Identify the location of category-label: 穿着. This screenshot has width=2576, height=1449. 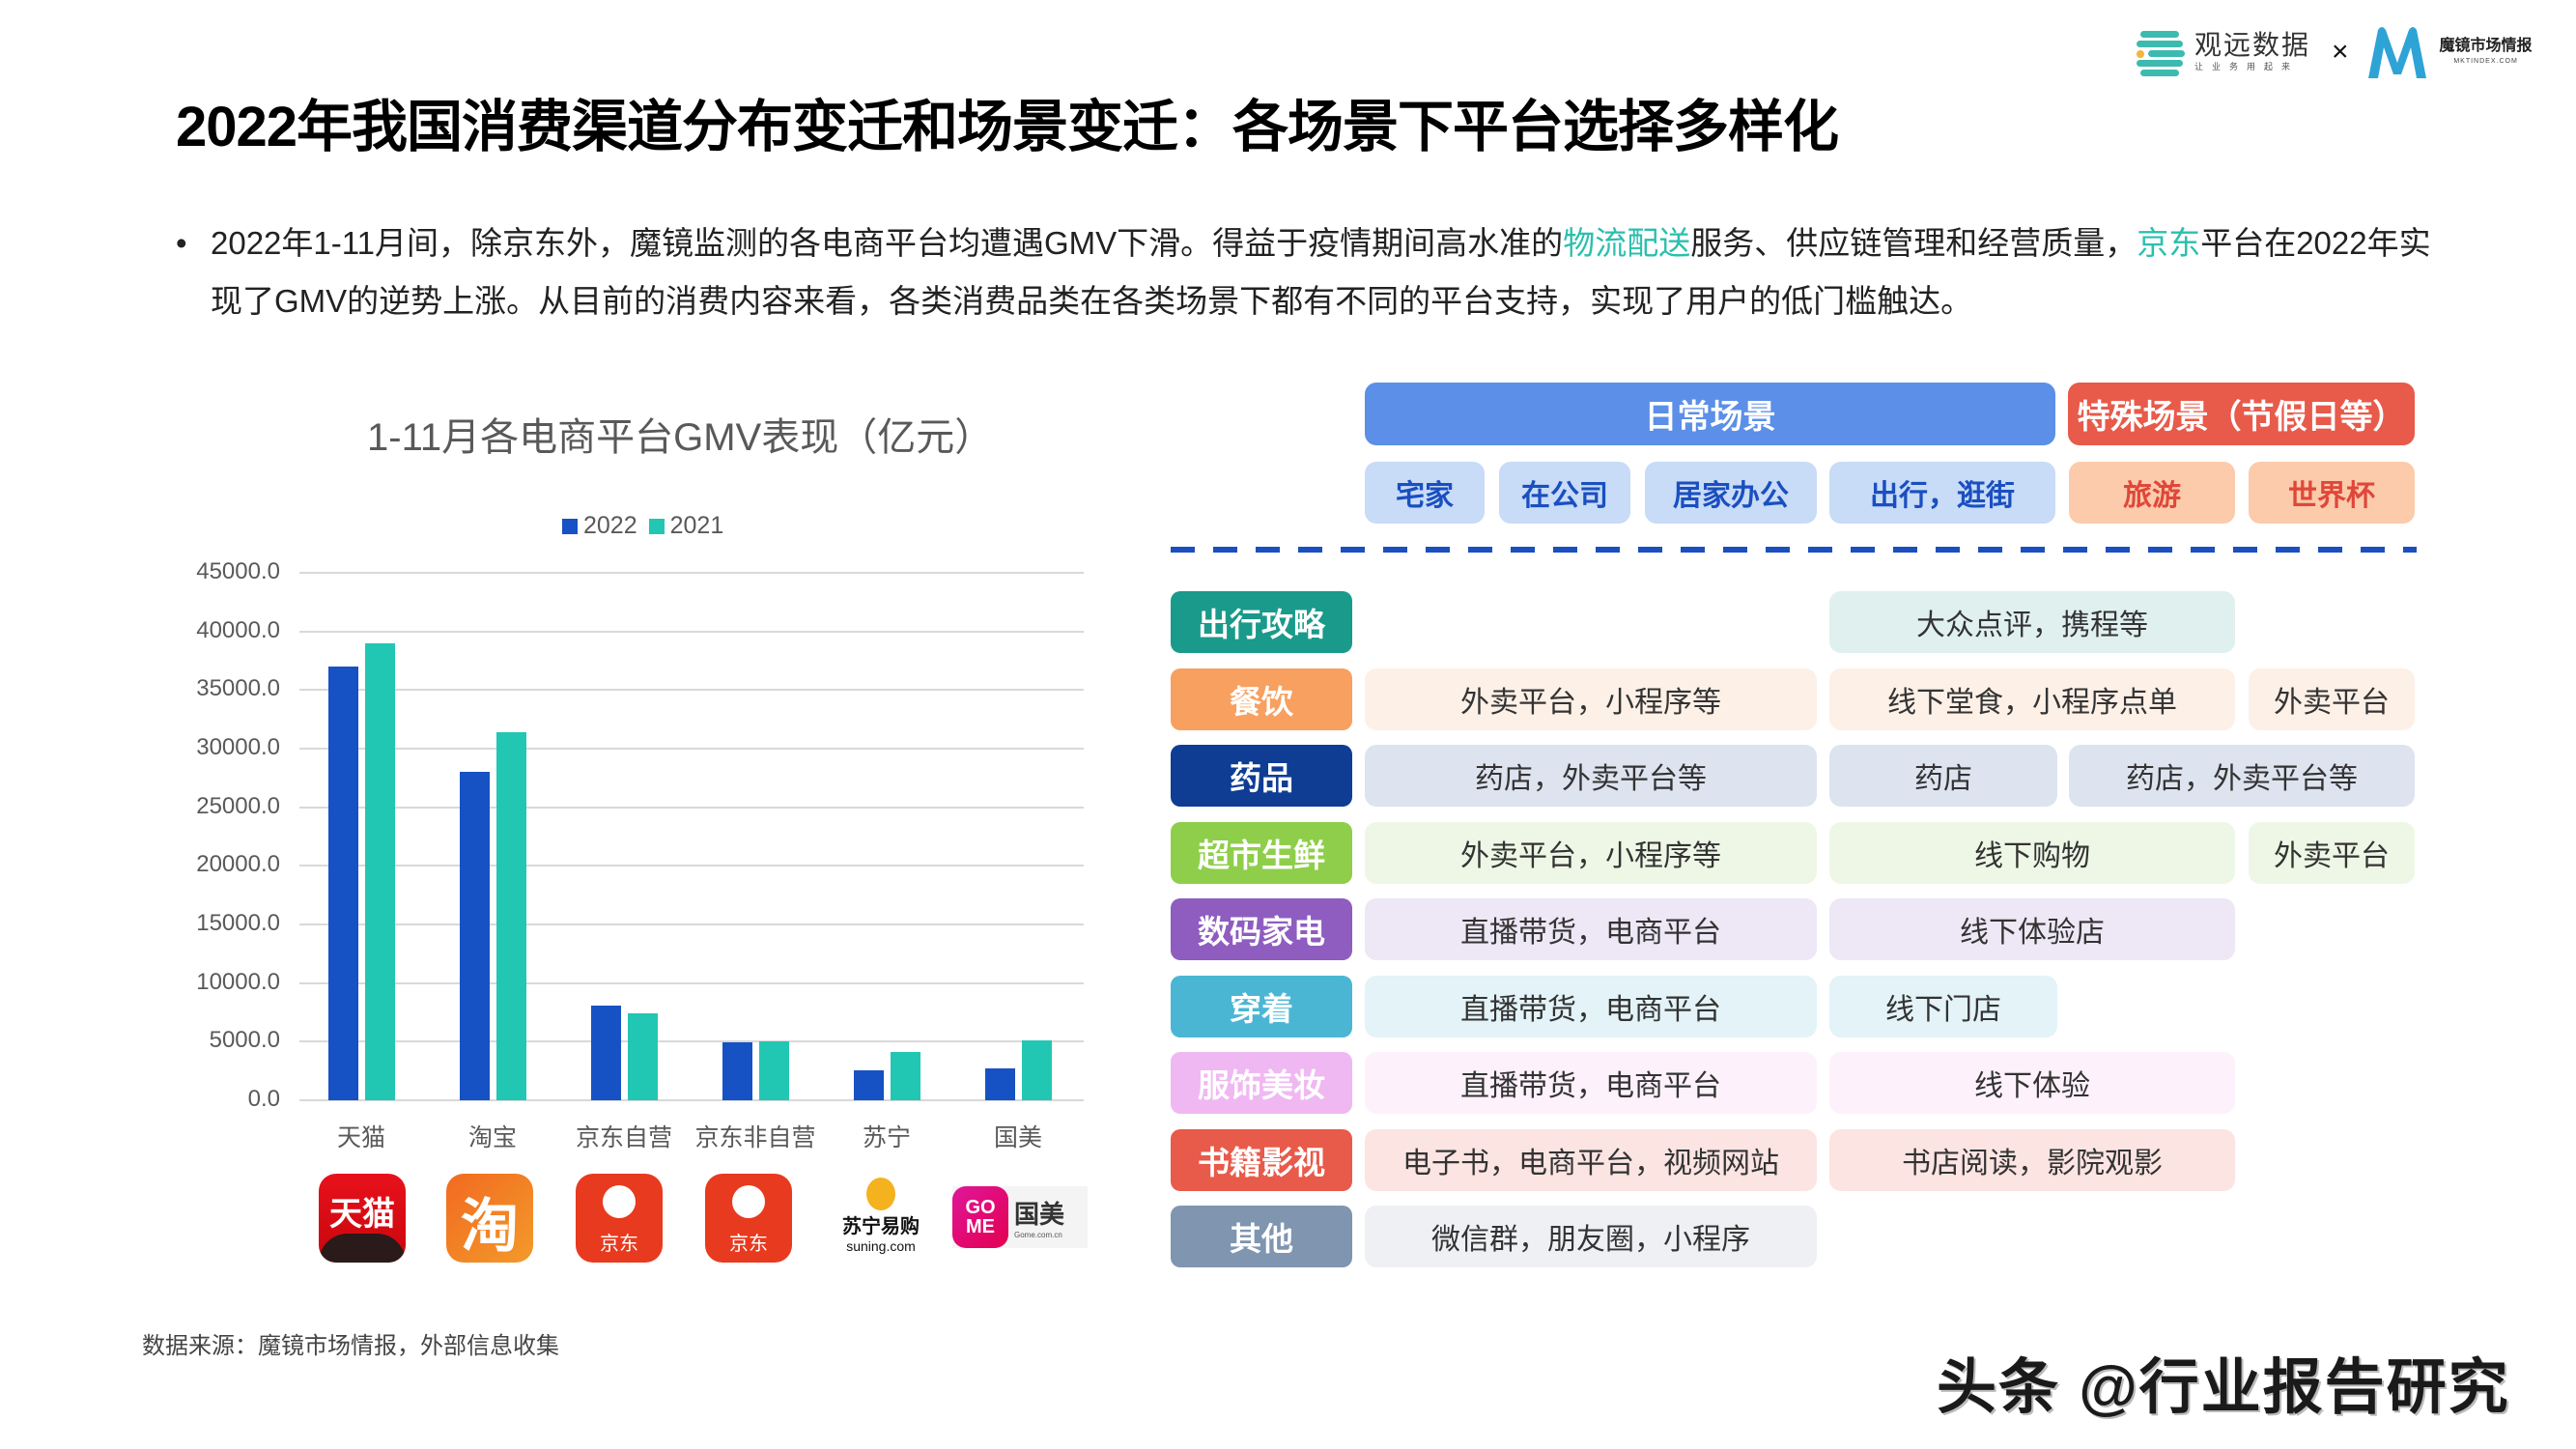
(1261, 1006).